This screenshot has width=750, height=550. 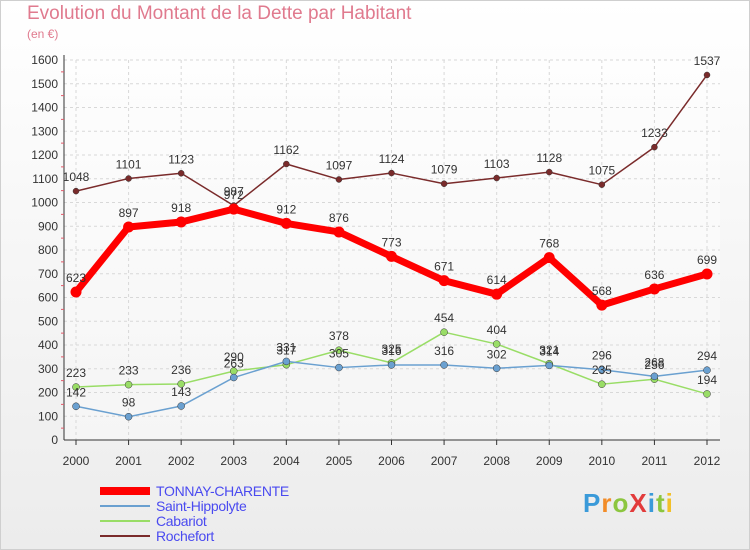 I want to click on data-label: 235, so click(x=602, y=370).